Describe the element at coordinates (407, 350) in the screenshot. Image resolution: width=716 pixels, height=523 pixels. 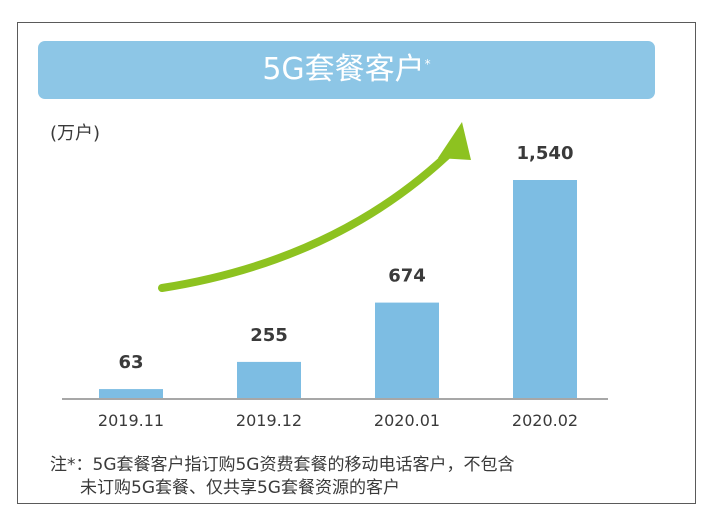
I see `bar-2020.01` at that location.